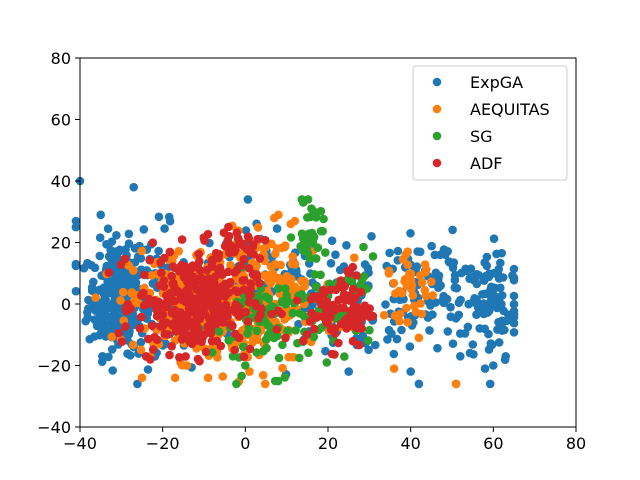 This screenshot has width=640, height=480. I want to click on y-tick-label: −20, so click(54, 366).